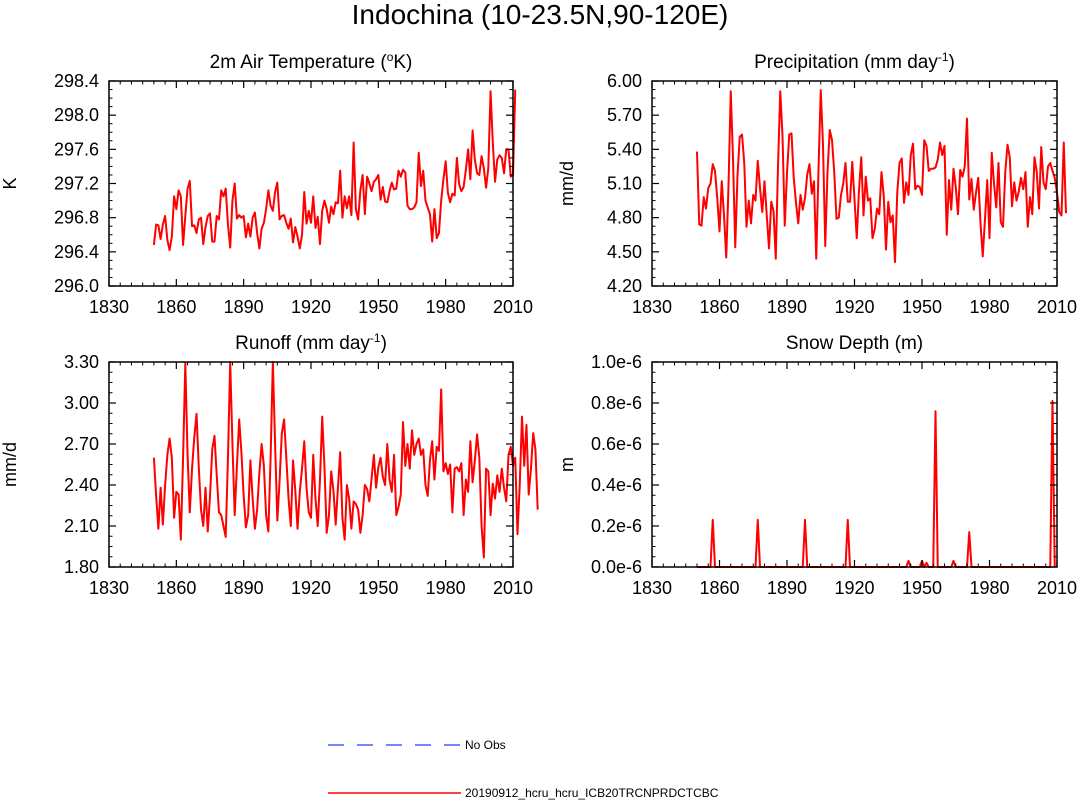 The width and height of the screenshot is (1080, 806). I want to click on y-tick-label: 0.8e-6, so click(616, 403).